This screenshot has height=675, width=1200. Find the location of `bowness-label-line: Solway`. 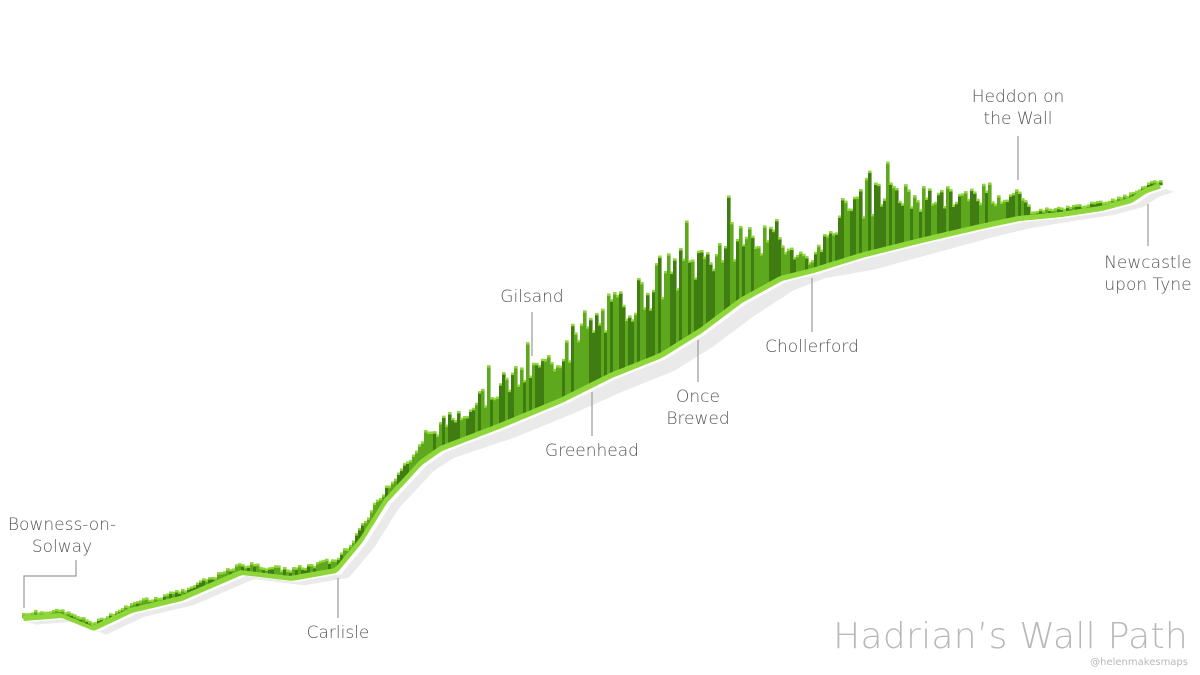

bowness-label-line: Solway is located at coordinates (62, 547).